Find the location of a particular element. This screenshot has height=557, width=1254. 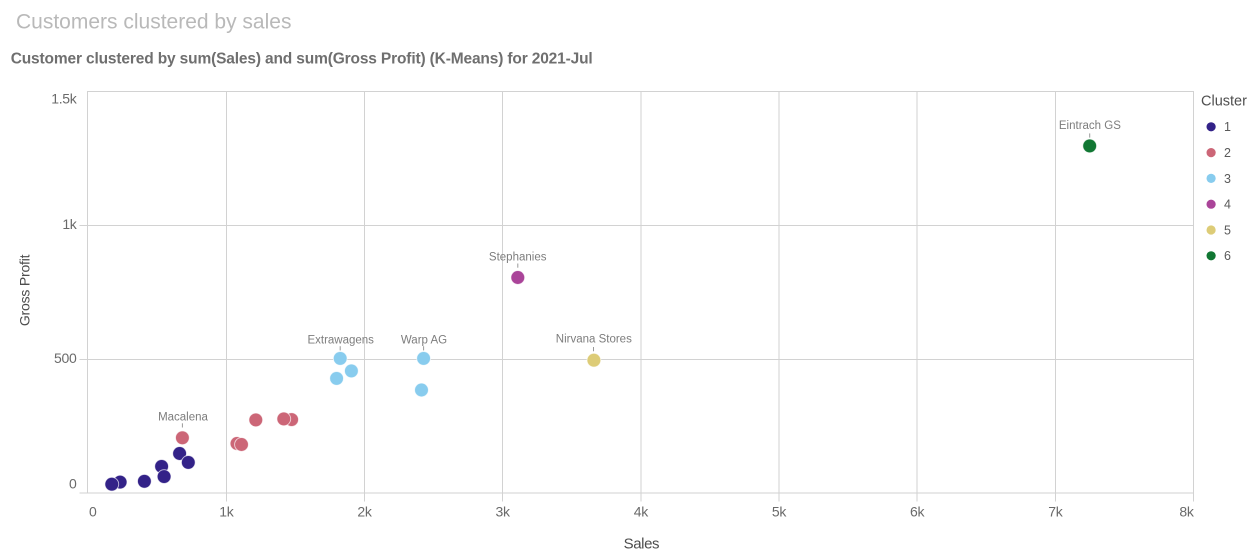

svg-text: 4k is located at coordinates (641, 512).